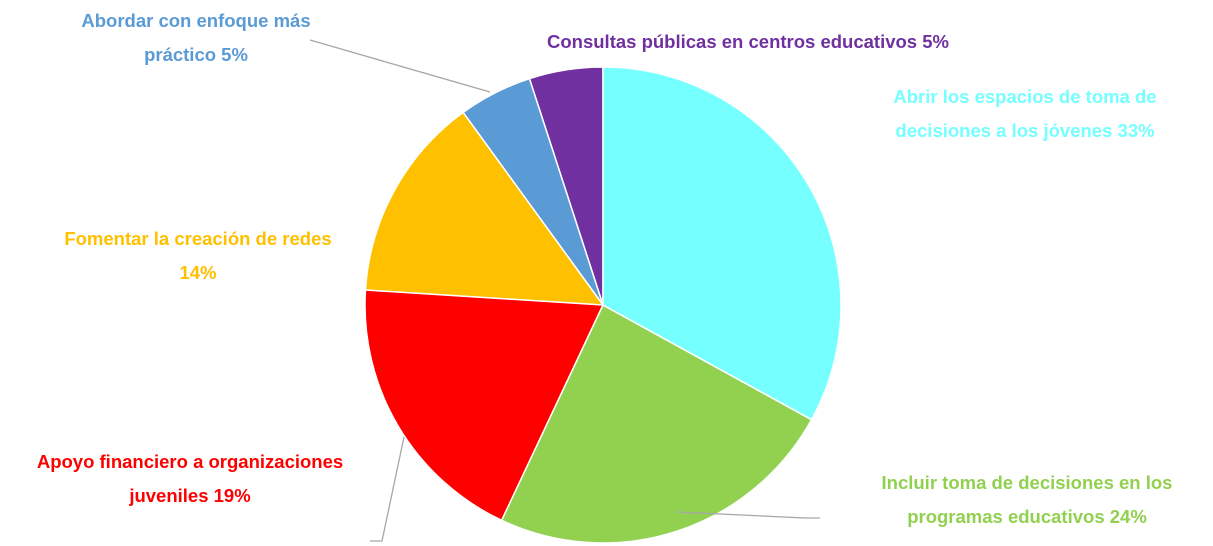 The image size is (1213, 546). Describe the element at coordinates (198, 272) in the screenshot. I see `value-label: 14%` at that location.